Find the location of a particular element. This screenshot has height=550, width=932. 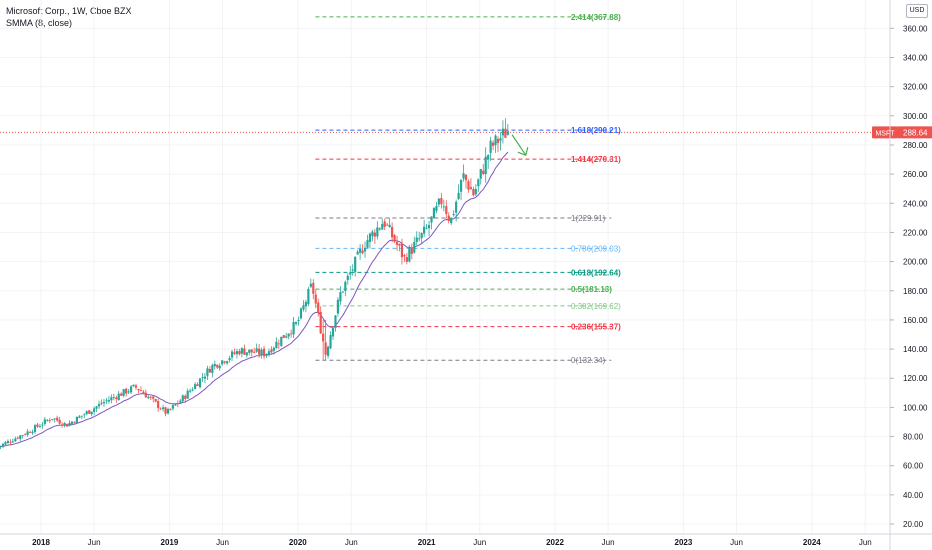

chart-title: Microsoft Corp., 1W, Cboe BZX is located at coordinates (69, 11).